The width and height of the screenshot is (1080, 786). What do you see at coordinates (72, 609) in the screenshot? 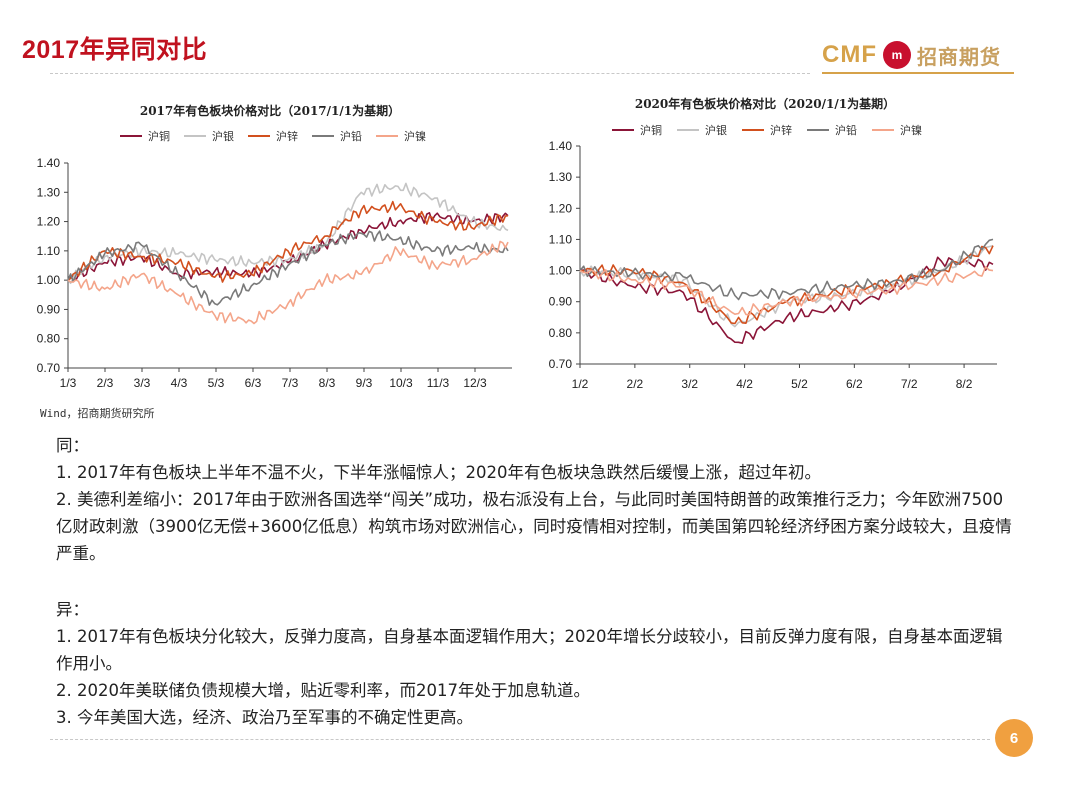
I see `diff-heading: 异：` at bounding box center [72, 609].